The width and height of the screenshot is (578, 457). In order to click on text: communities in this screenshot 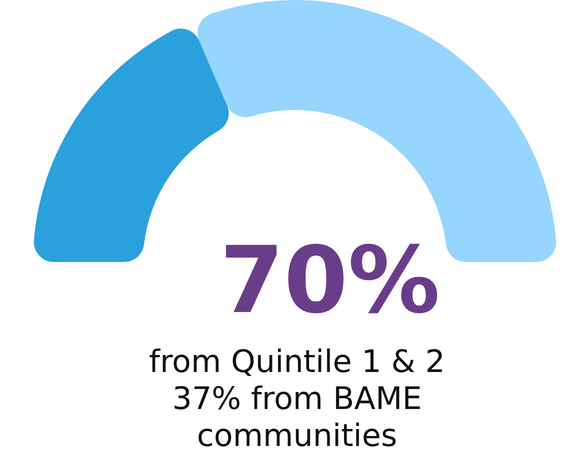, I will do `click(297, 436)`.